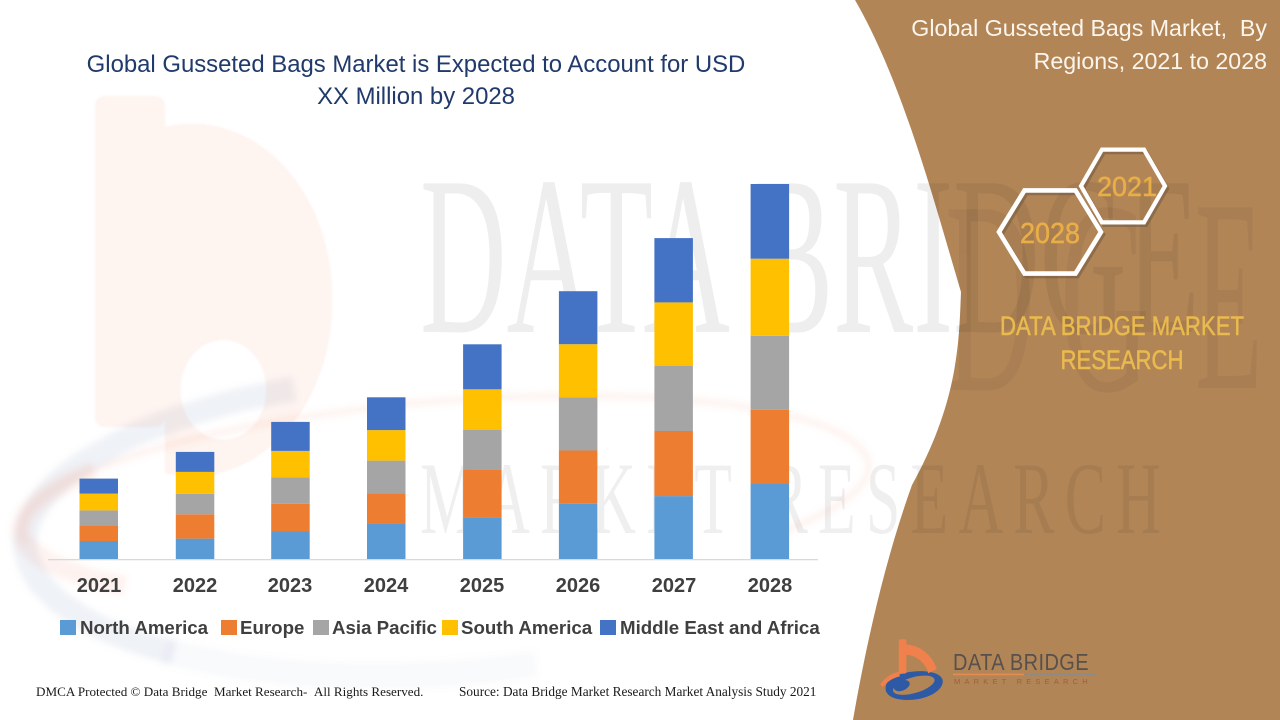 The image size is (1280, 720). Describe the element at coordinates (1105, 298) in the screenshot. I see `svg-text: G` at that location.